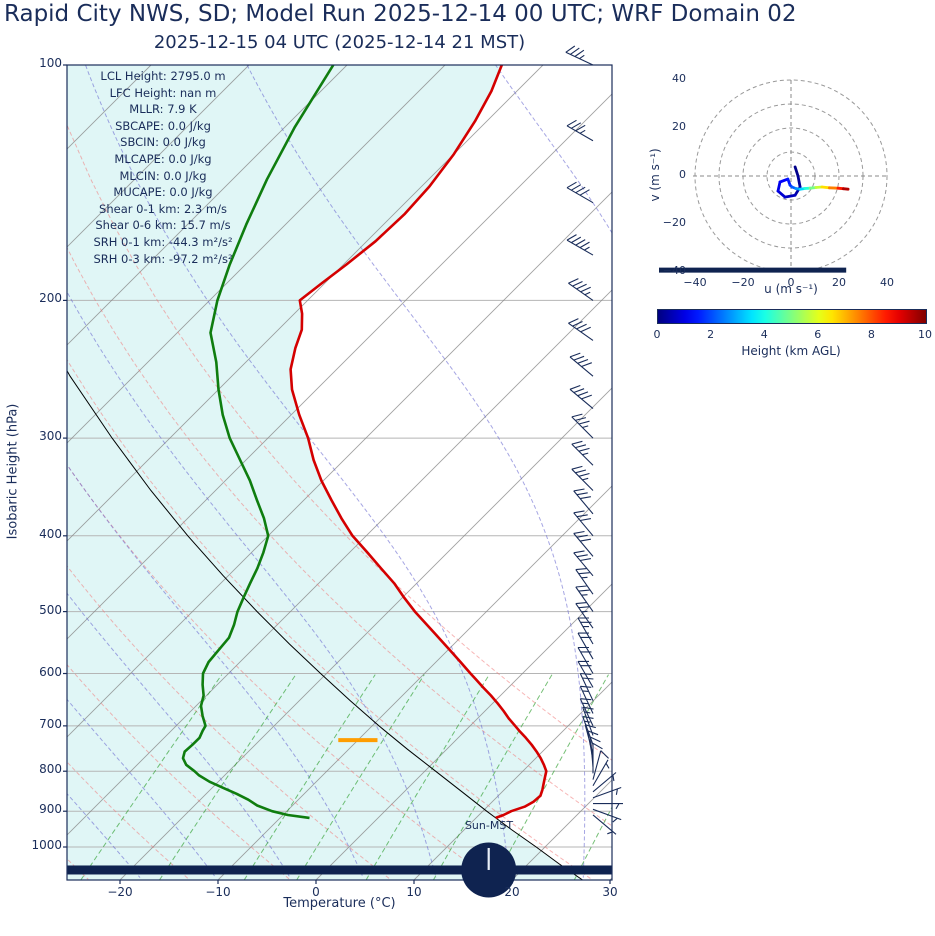  What do you see at coordinates (674, 270) in the screenshot?
I see `hodograph-v-tick-label: −40` at bounding box center [674, 270].